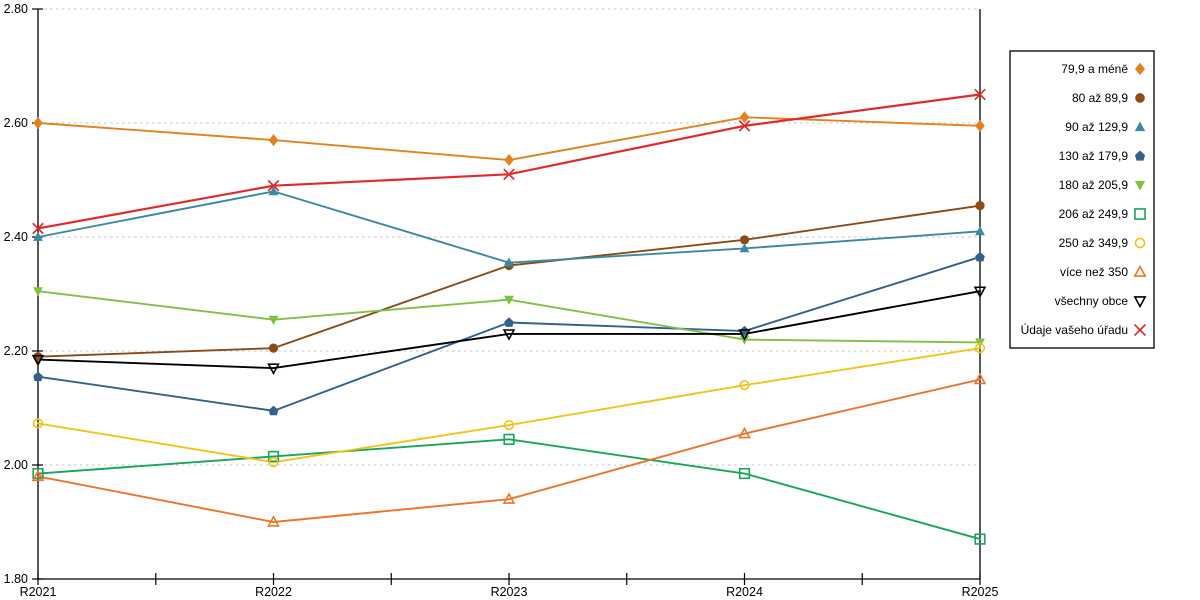 The height and width of the screenshot is (600, 1200). I want to click on y-tick-label: 2.00, so click(16, 465).